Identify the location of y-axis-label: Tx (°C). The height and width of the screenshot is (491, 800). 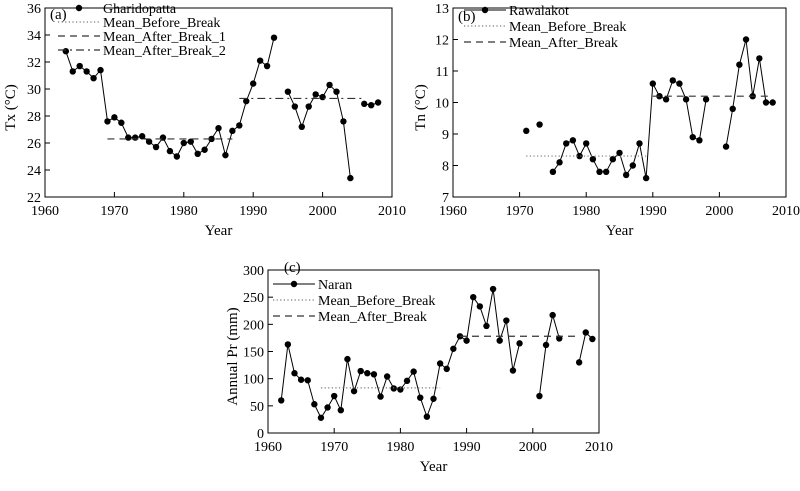
(11, 107).